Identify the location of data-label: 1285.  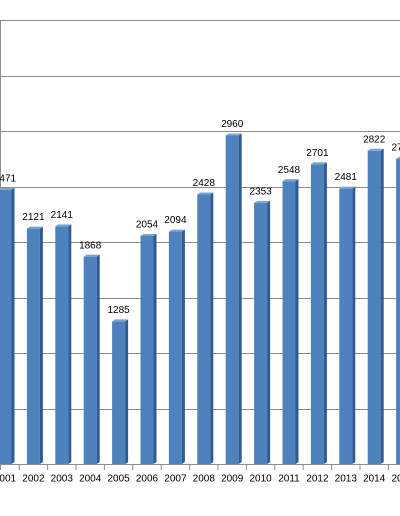
(118, 310).